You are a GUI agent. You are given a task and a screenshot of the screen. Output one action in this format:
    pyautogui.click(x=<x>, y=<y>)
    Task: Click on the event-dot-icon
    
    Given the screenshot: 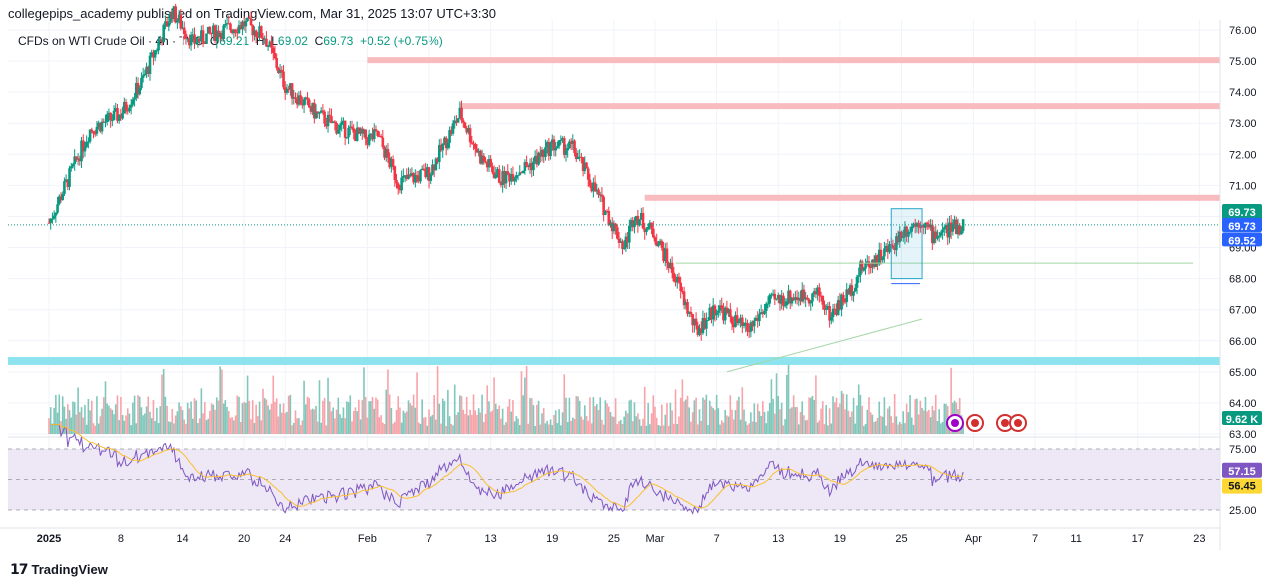 What is the action you would take?
    pyautogui.click(x=975, y=423)
    